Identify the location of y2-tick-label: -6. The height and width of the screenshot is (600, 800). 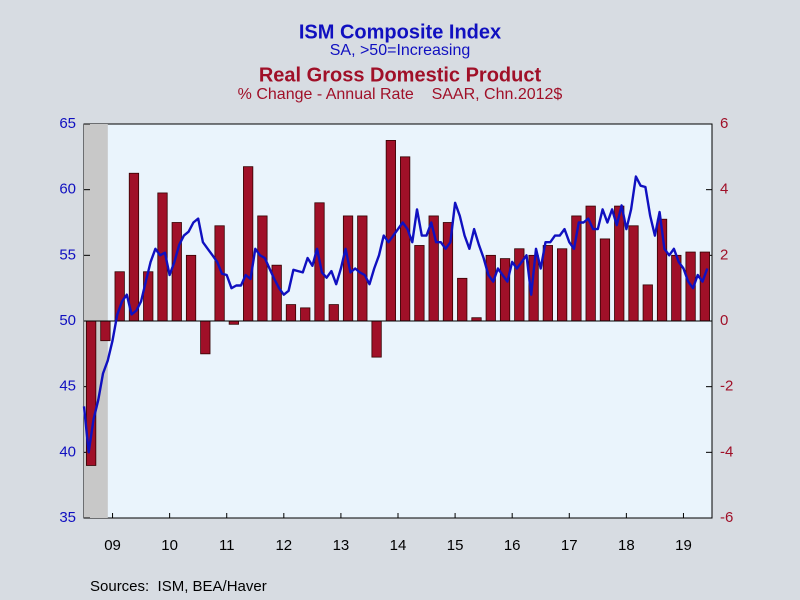
(726, 517).